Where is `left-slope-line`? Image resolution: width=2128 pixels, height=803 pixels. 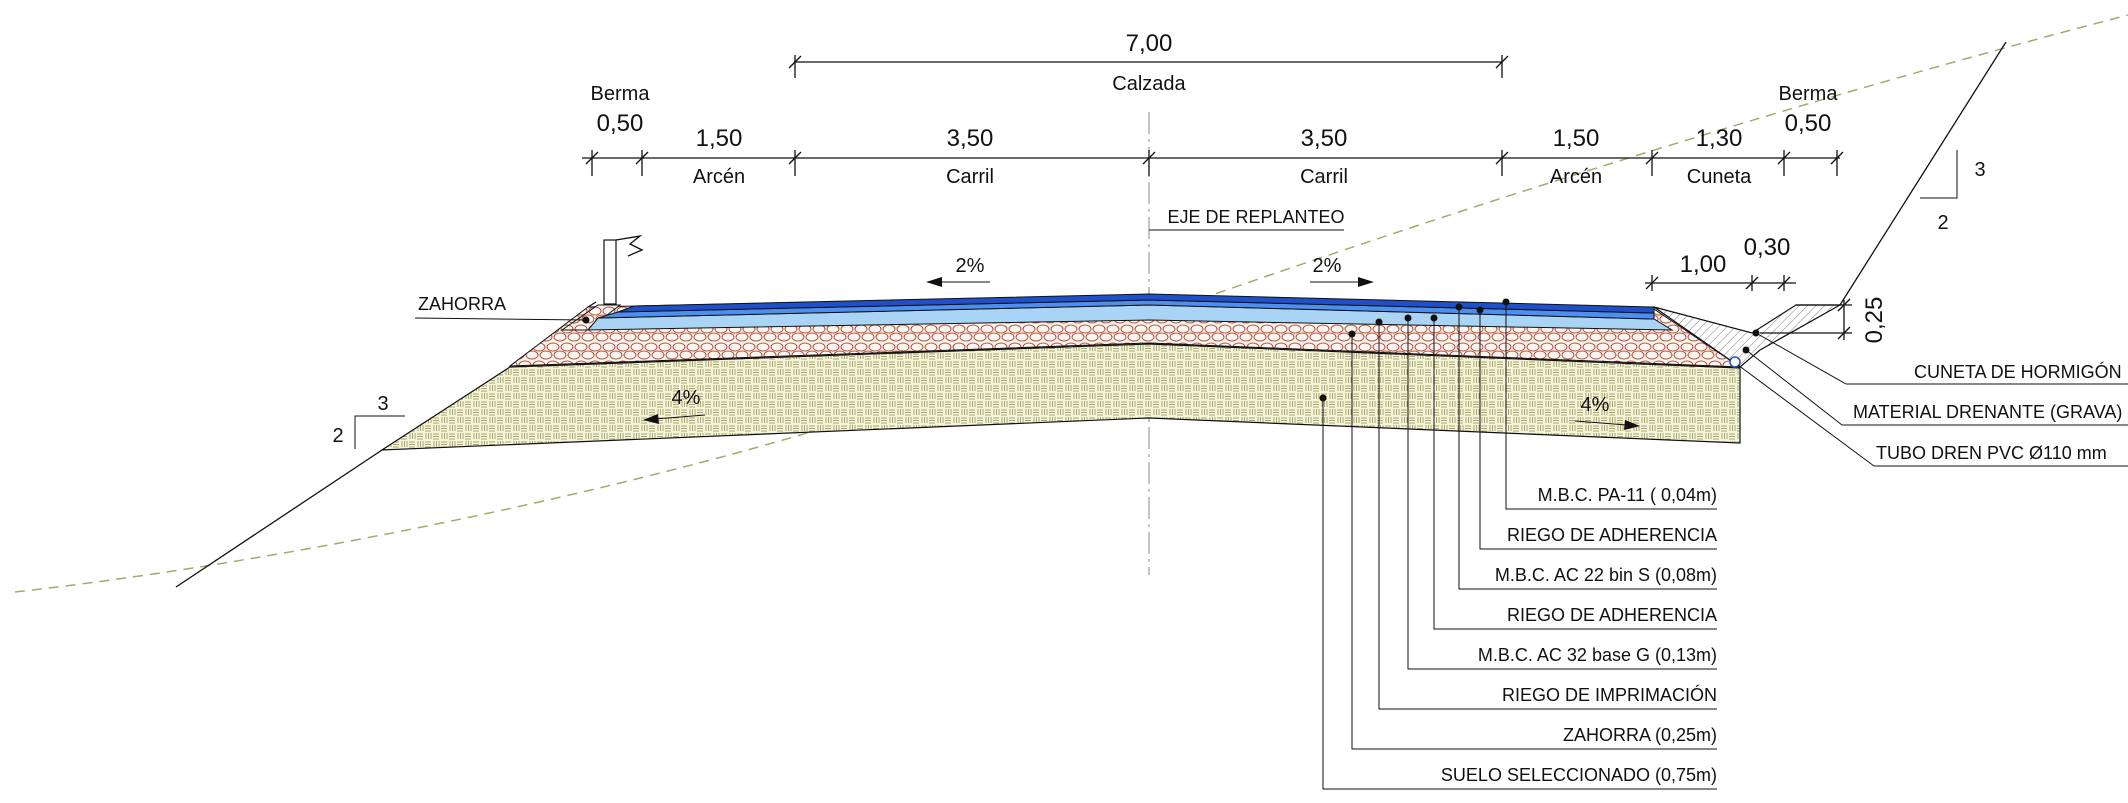
left-slope-line is located at coordinates (279, 518).